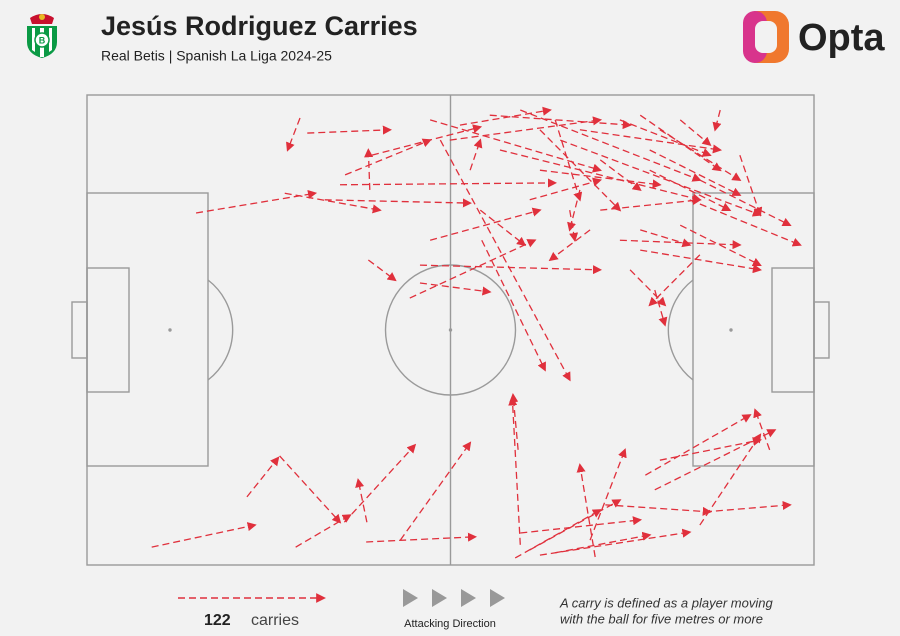 The image size is (900, 636). I want to click on chart-subtitle: Real Betis | Spanish La Liga 2024-25, so click(216, 56).